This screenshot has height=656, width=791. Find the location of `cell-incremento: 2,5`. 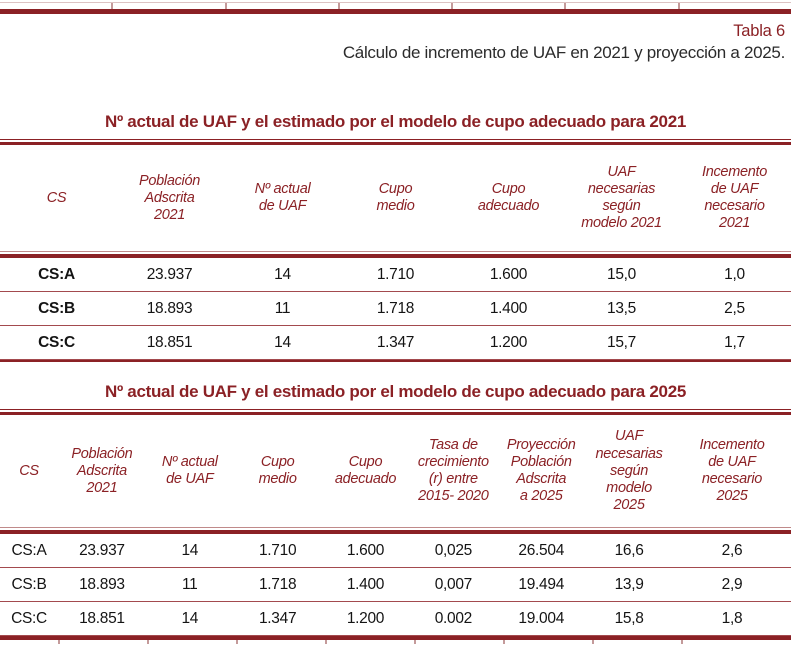

cell-incremento: 2,5 is located at coordinates (734, 308).